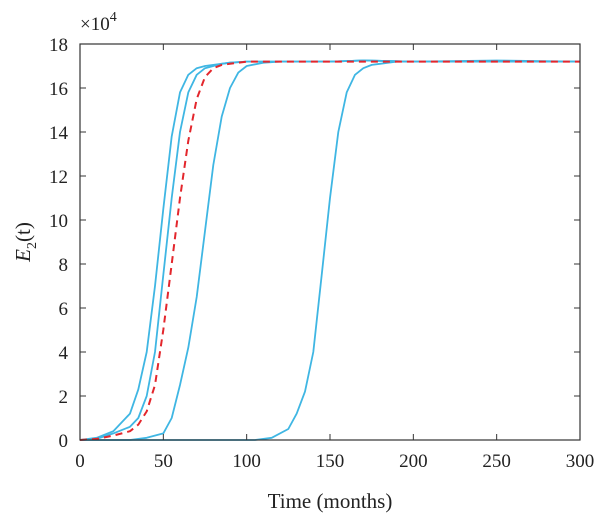  I want to click on x-tick-label: 250, so click(496, 461).